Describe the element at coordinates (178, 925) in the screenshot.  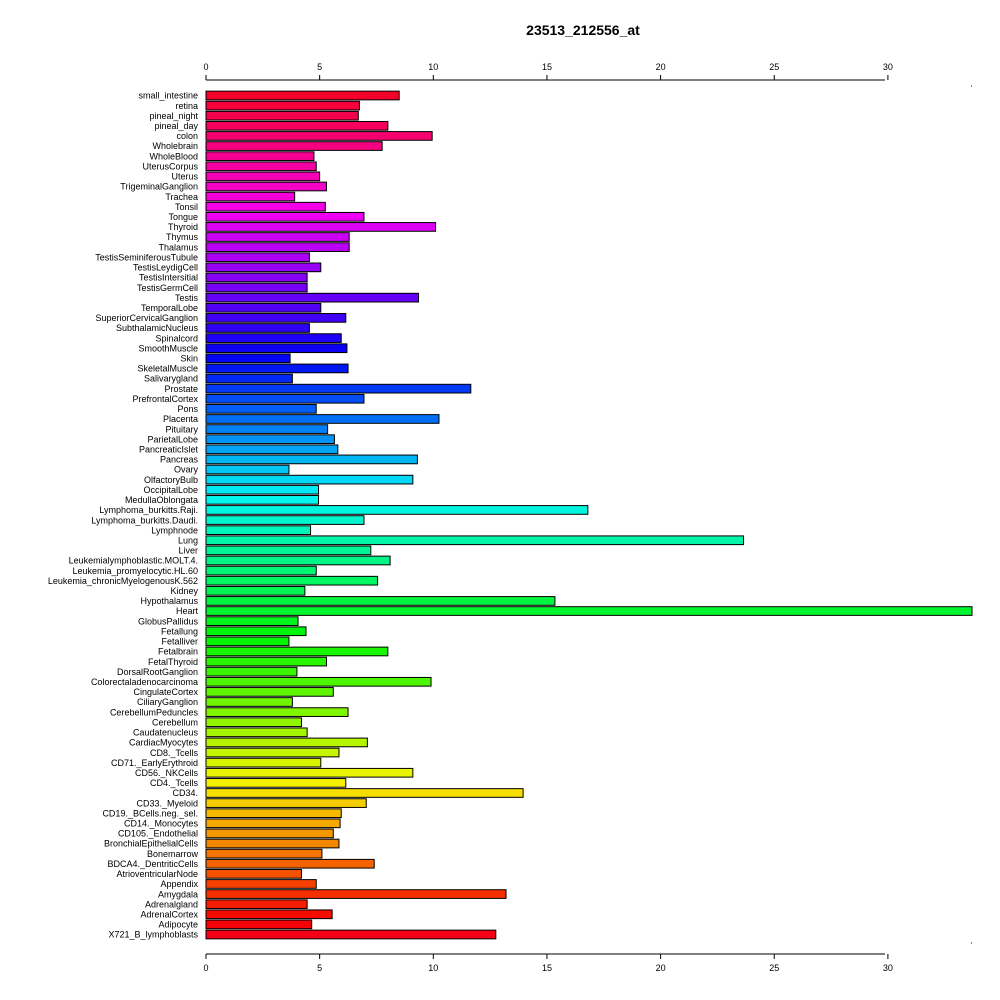
I see `category-label: Adipocyte` at that location.